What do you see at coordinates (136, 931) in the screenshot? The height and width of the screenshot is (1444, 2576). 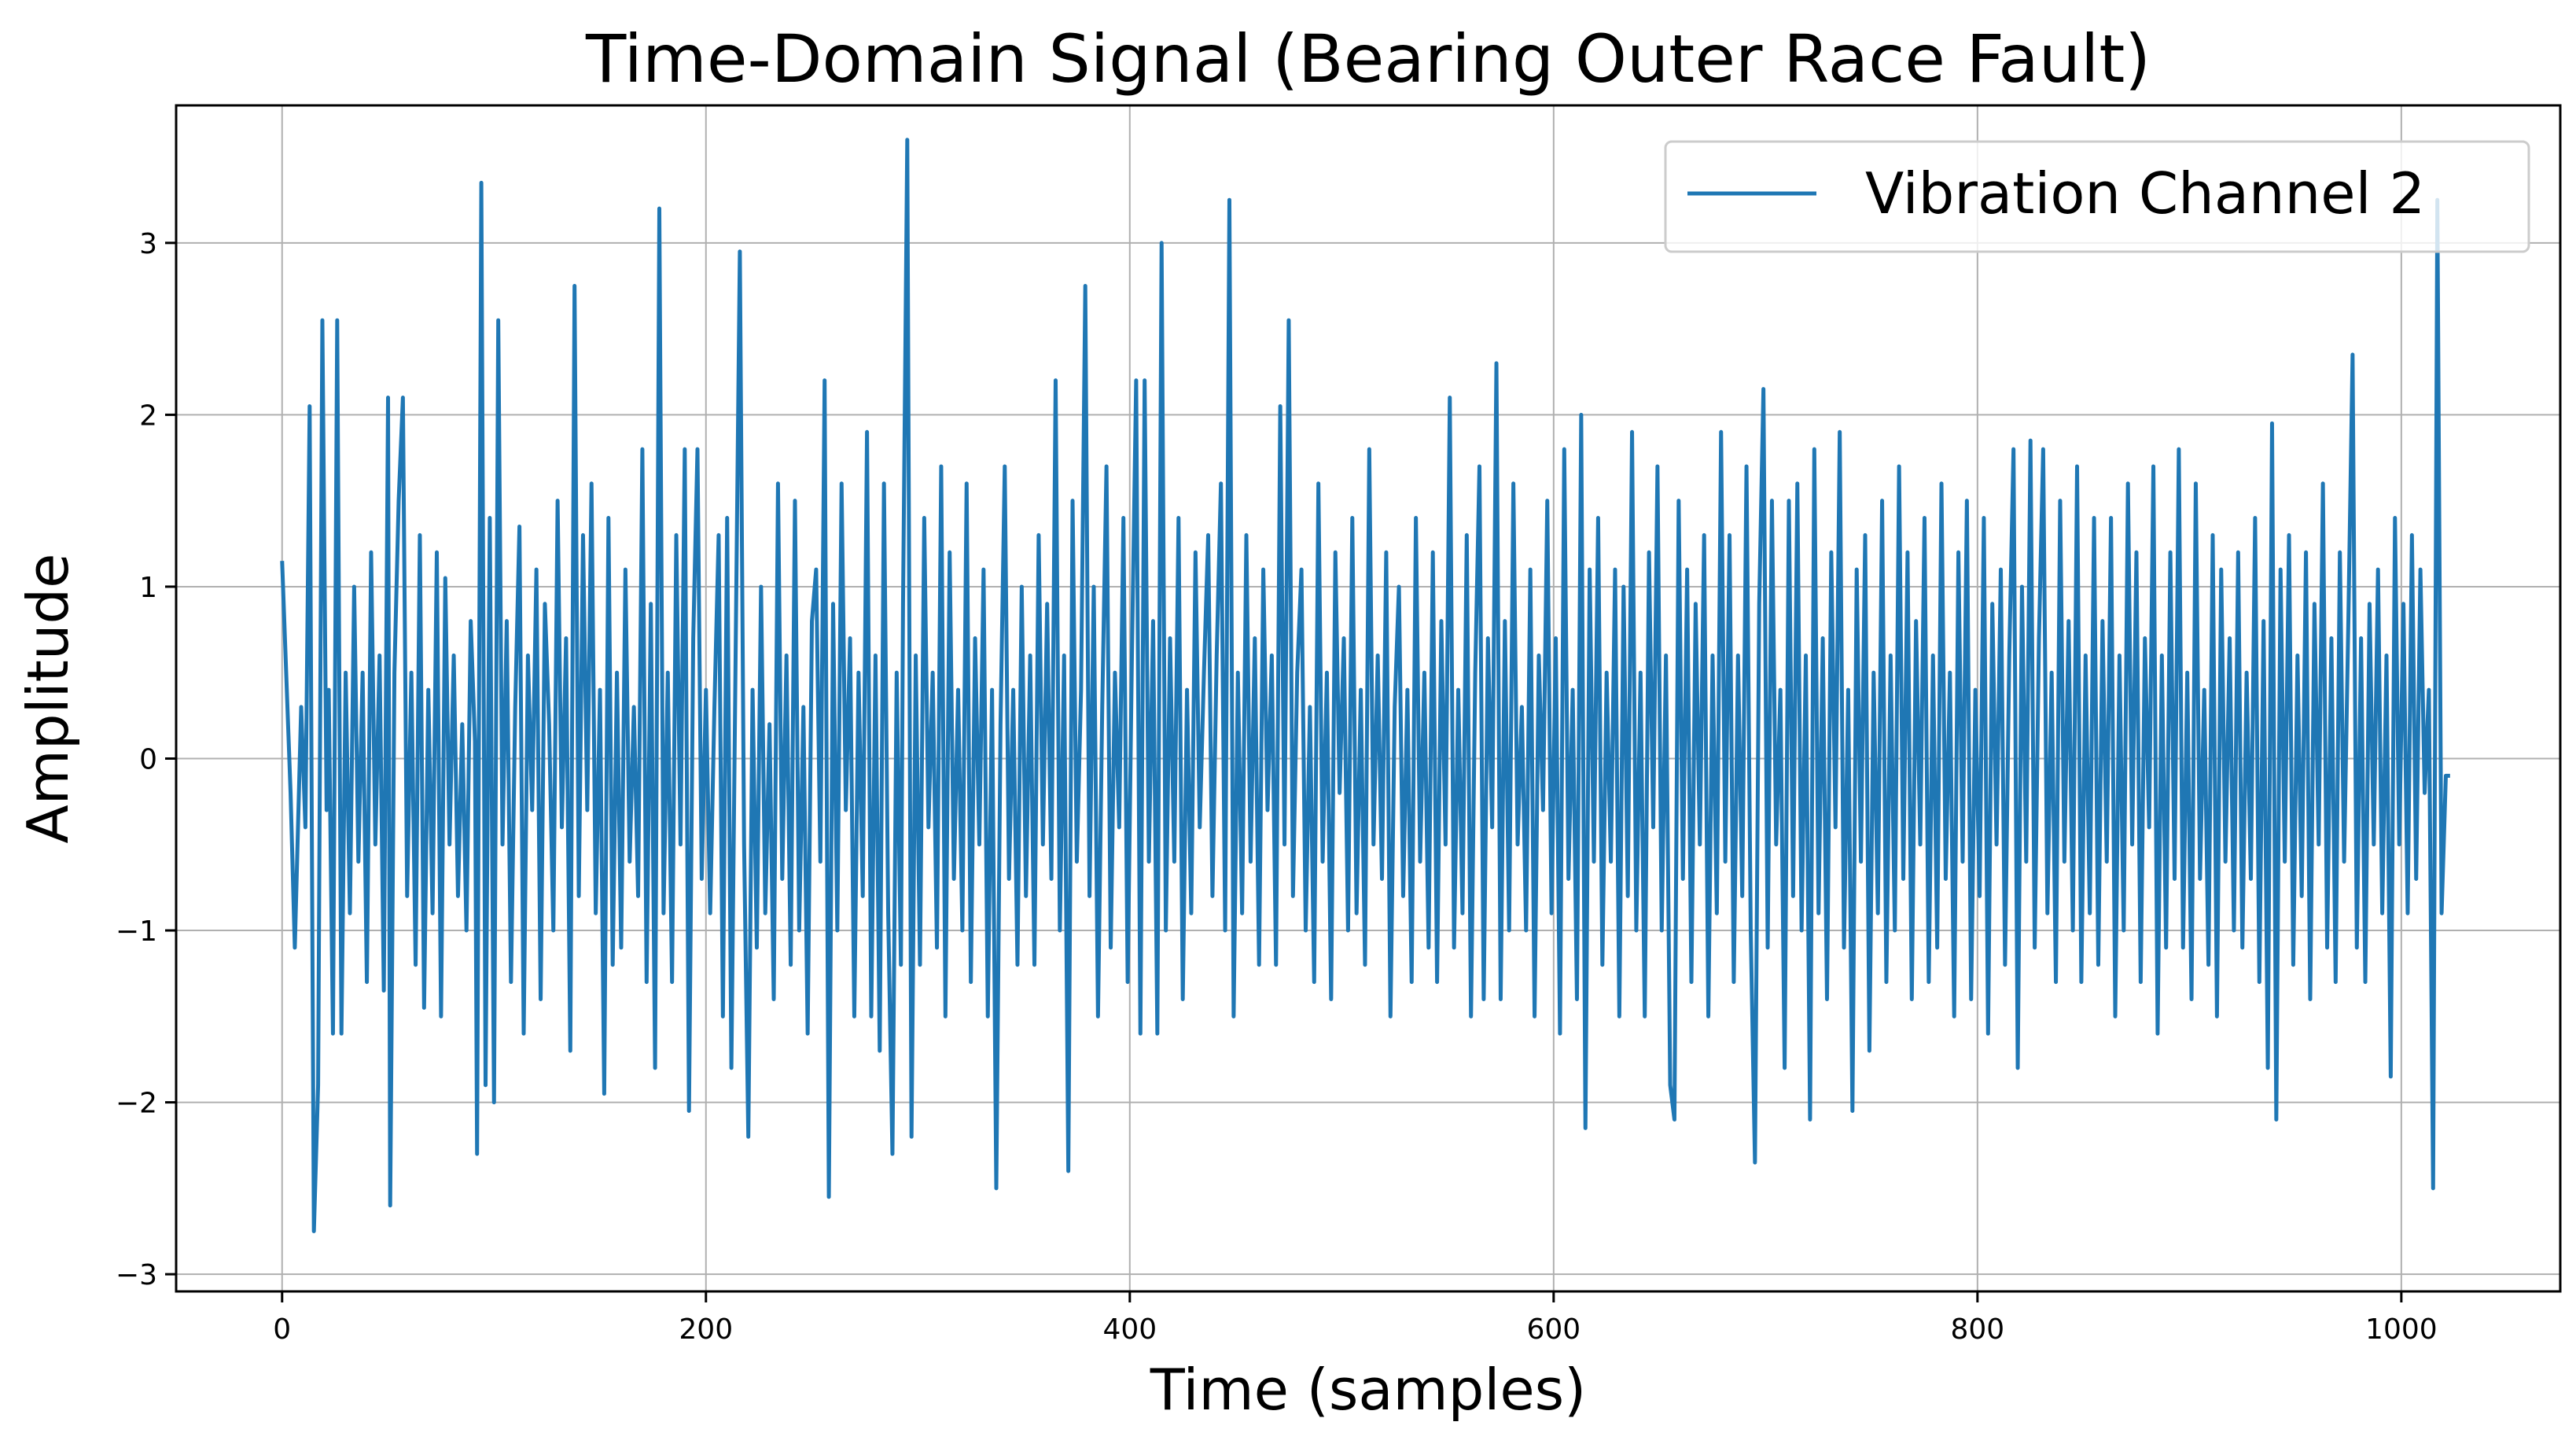 I see `y-tick-label: −1` at bounding box center [136, 931].